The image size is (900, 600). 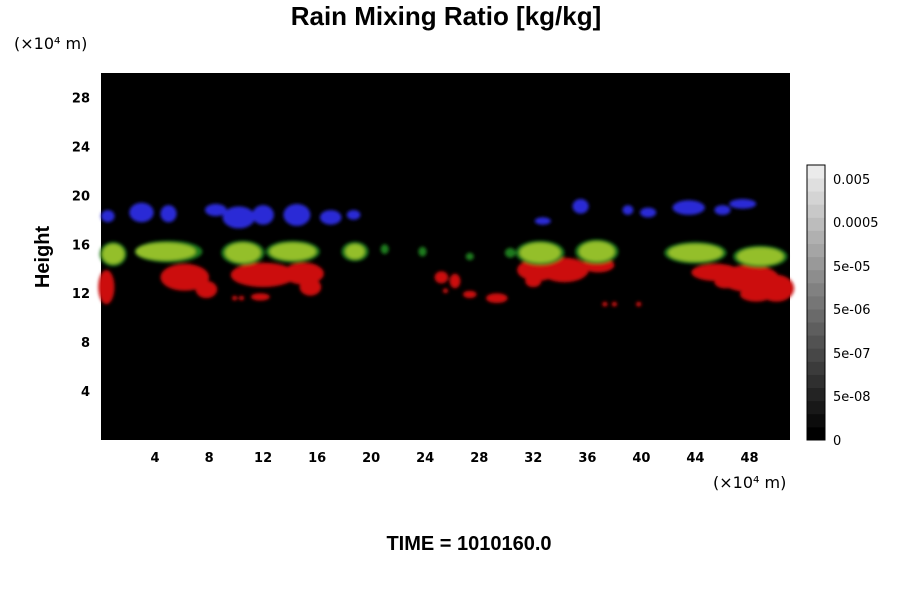 I want to click on colorbar-frame, so click(x=816, y=302).